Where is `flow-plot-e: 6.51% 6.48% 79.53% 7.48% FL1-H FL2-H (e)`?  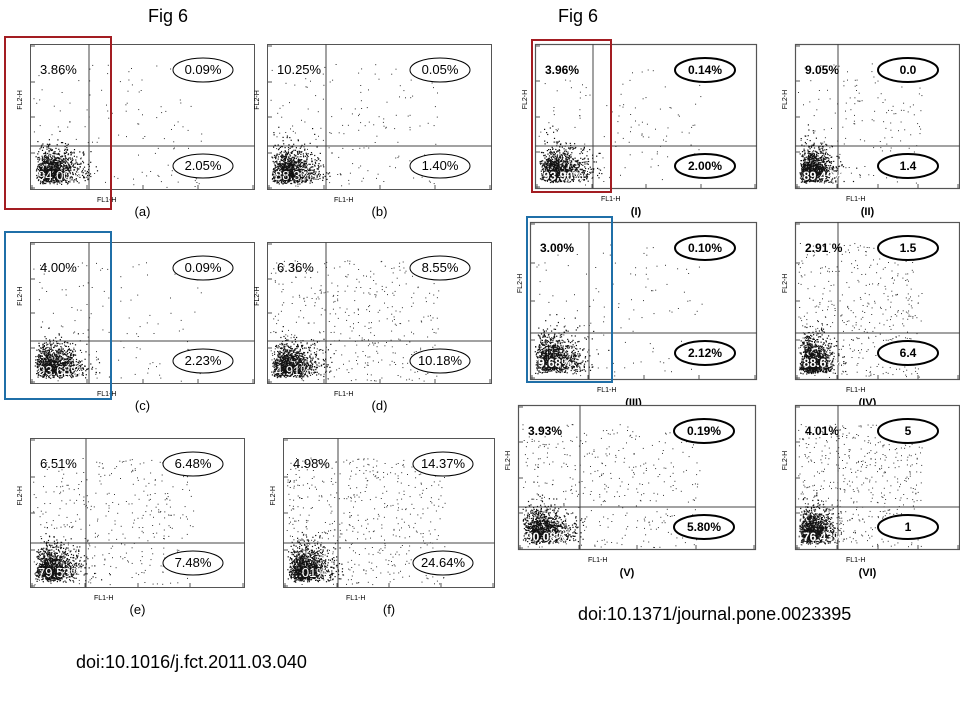
flow-plot-e: 6.51% 6.48% 79.53% 7.48% FL1-H FL2-H (e) is located at coordinates (131, 529).